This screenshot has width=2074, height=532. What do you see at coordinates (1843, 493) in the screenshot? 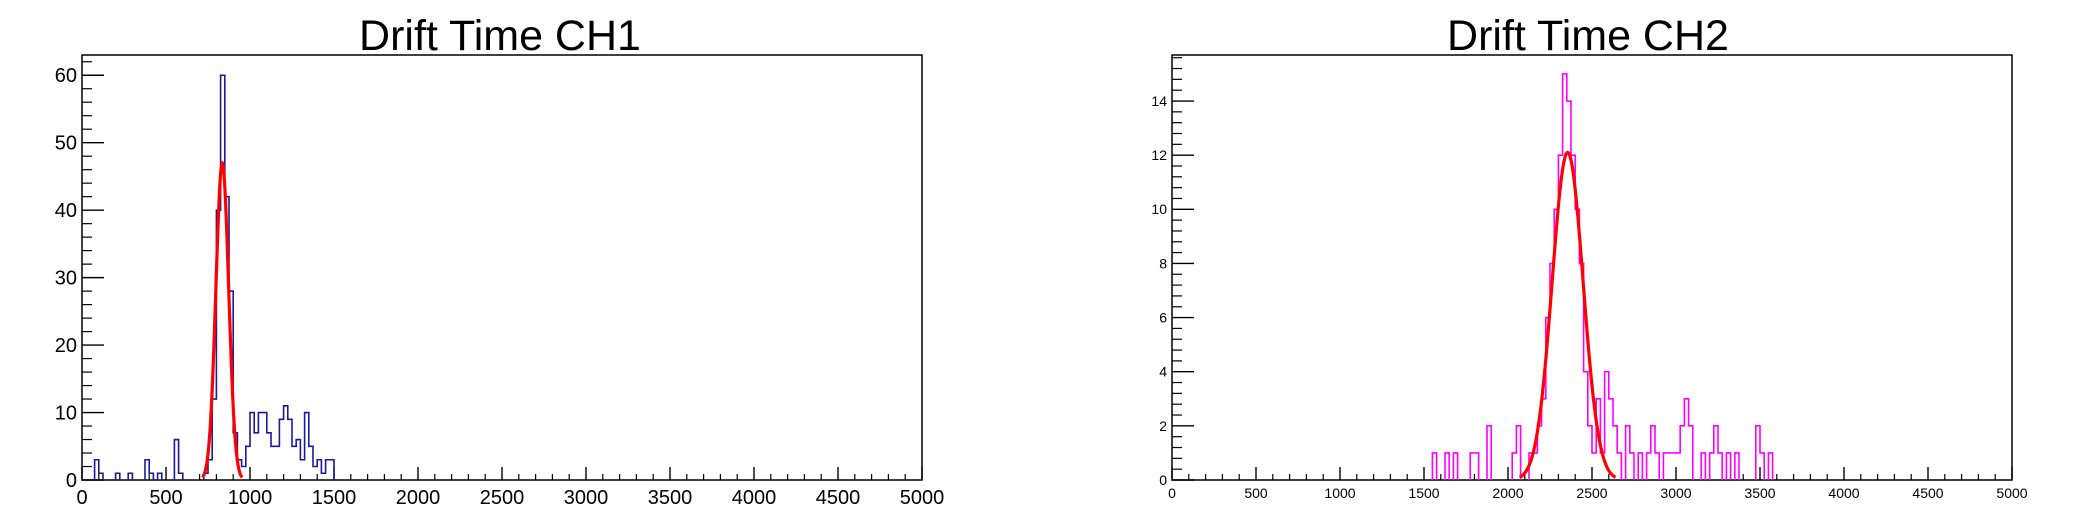
I see `x-tick-label-ch2: 4000` at bounding box center [1843, 493].